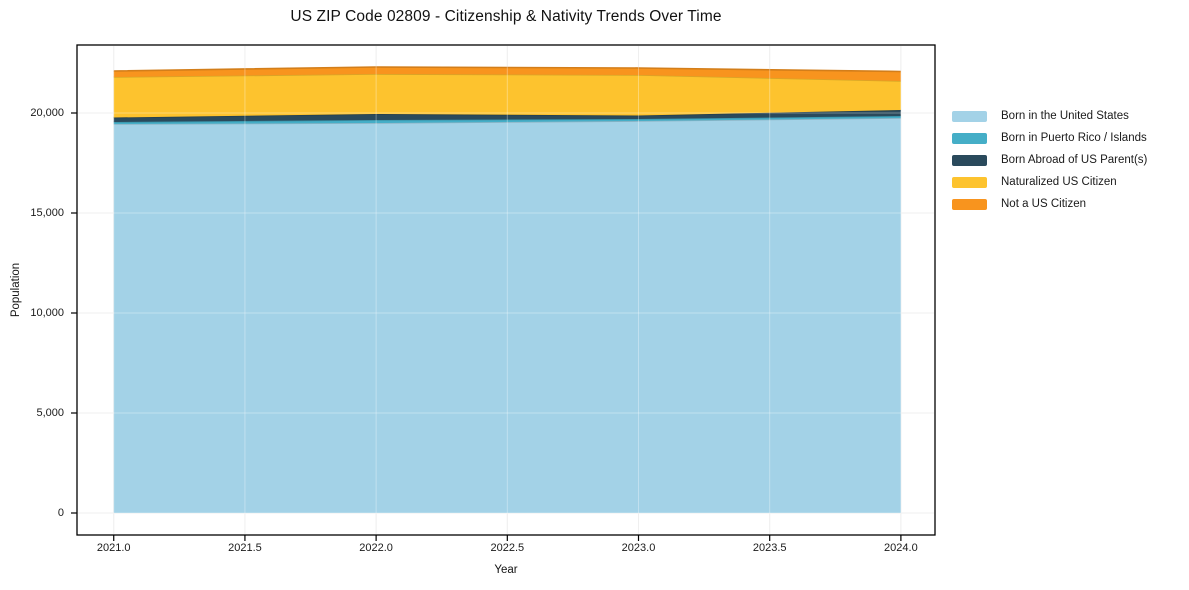  Describe the element at coordinates (506, 570) in the screenshot. I see `x-axis-label: Year` at that location.